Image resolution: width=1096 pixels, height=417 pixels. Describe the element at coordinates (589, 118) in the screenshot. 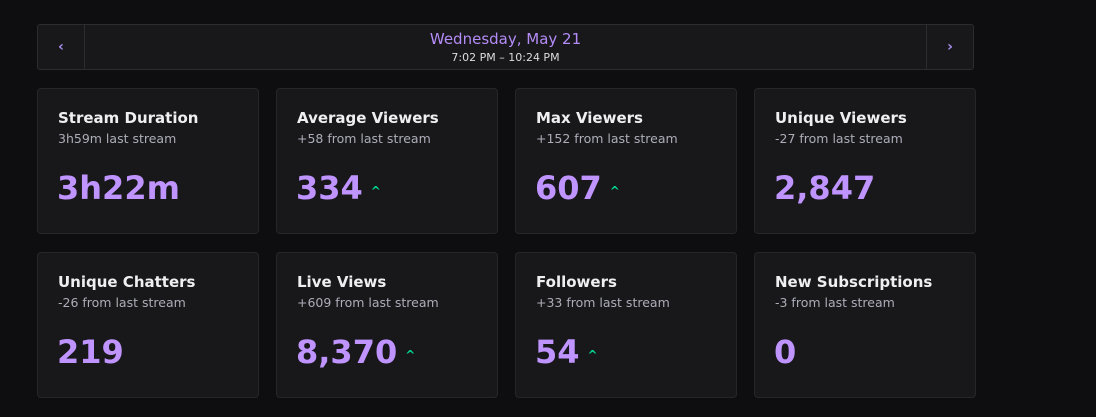

I see `card-title: Max Viewers` at that location.